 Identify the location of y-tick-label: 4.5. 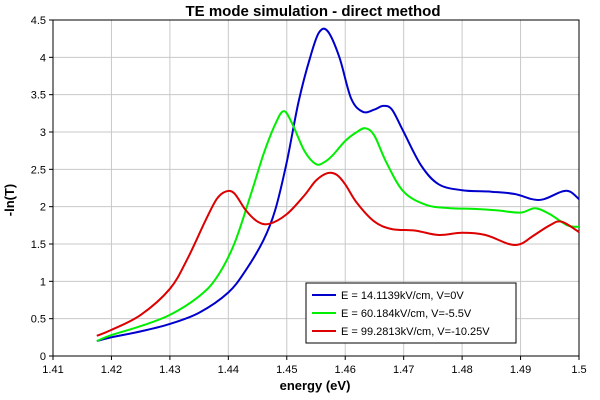
(38, 21).